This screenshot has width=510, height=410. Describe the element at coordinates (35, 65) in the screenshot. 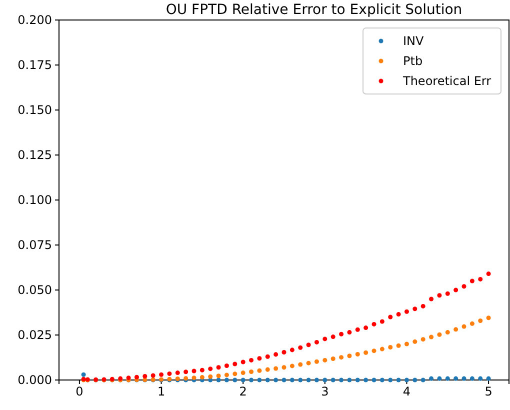

I see `y-tick-label: 0.175` at that location.